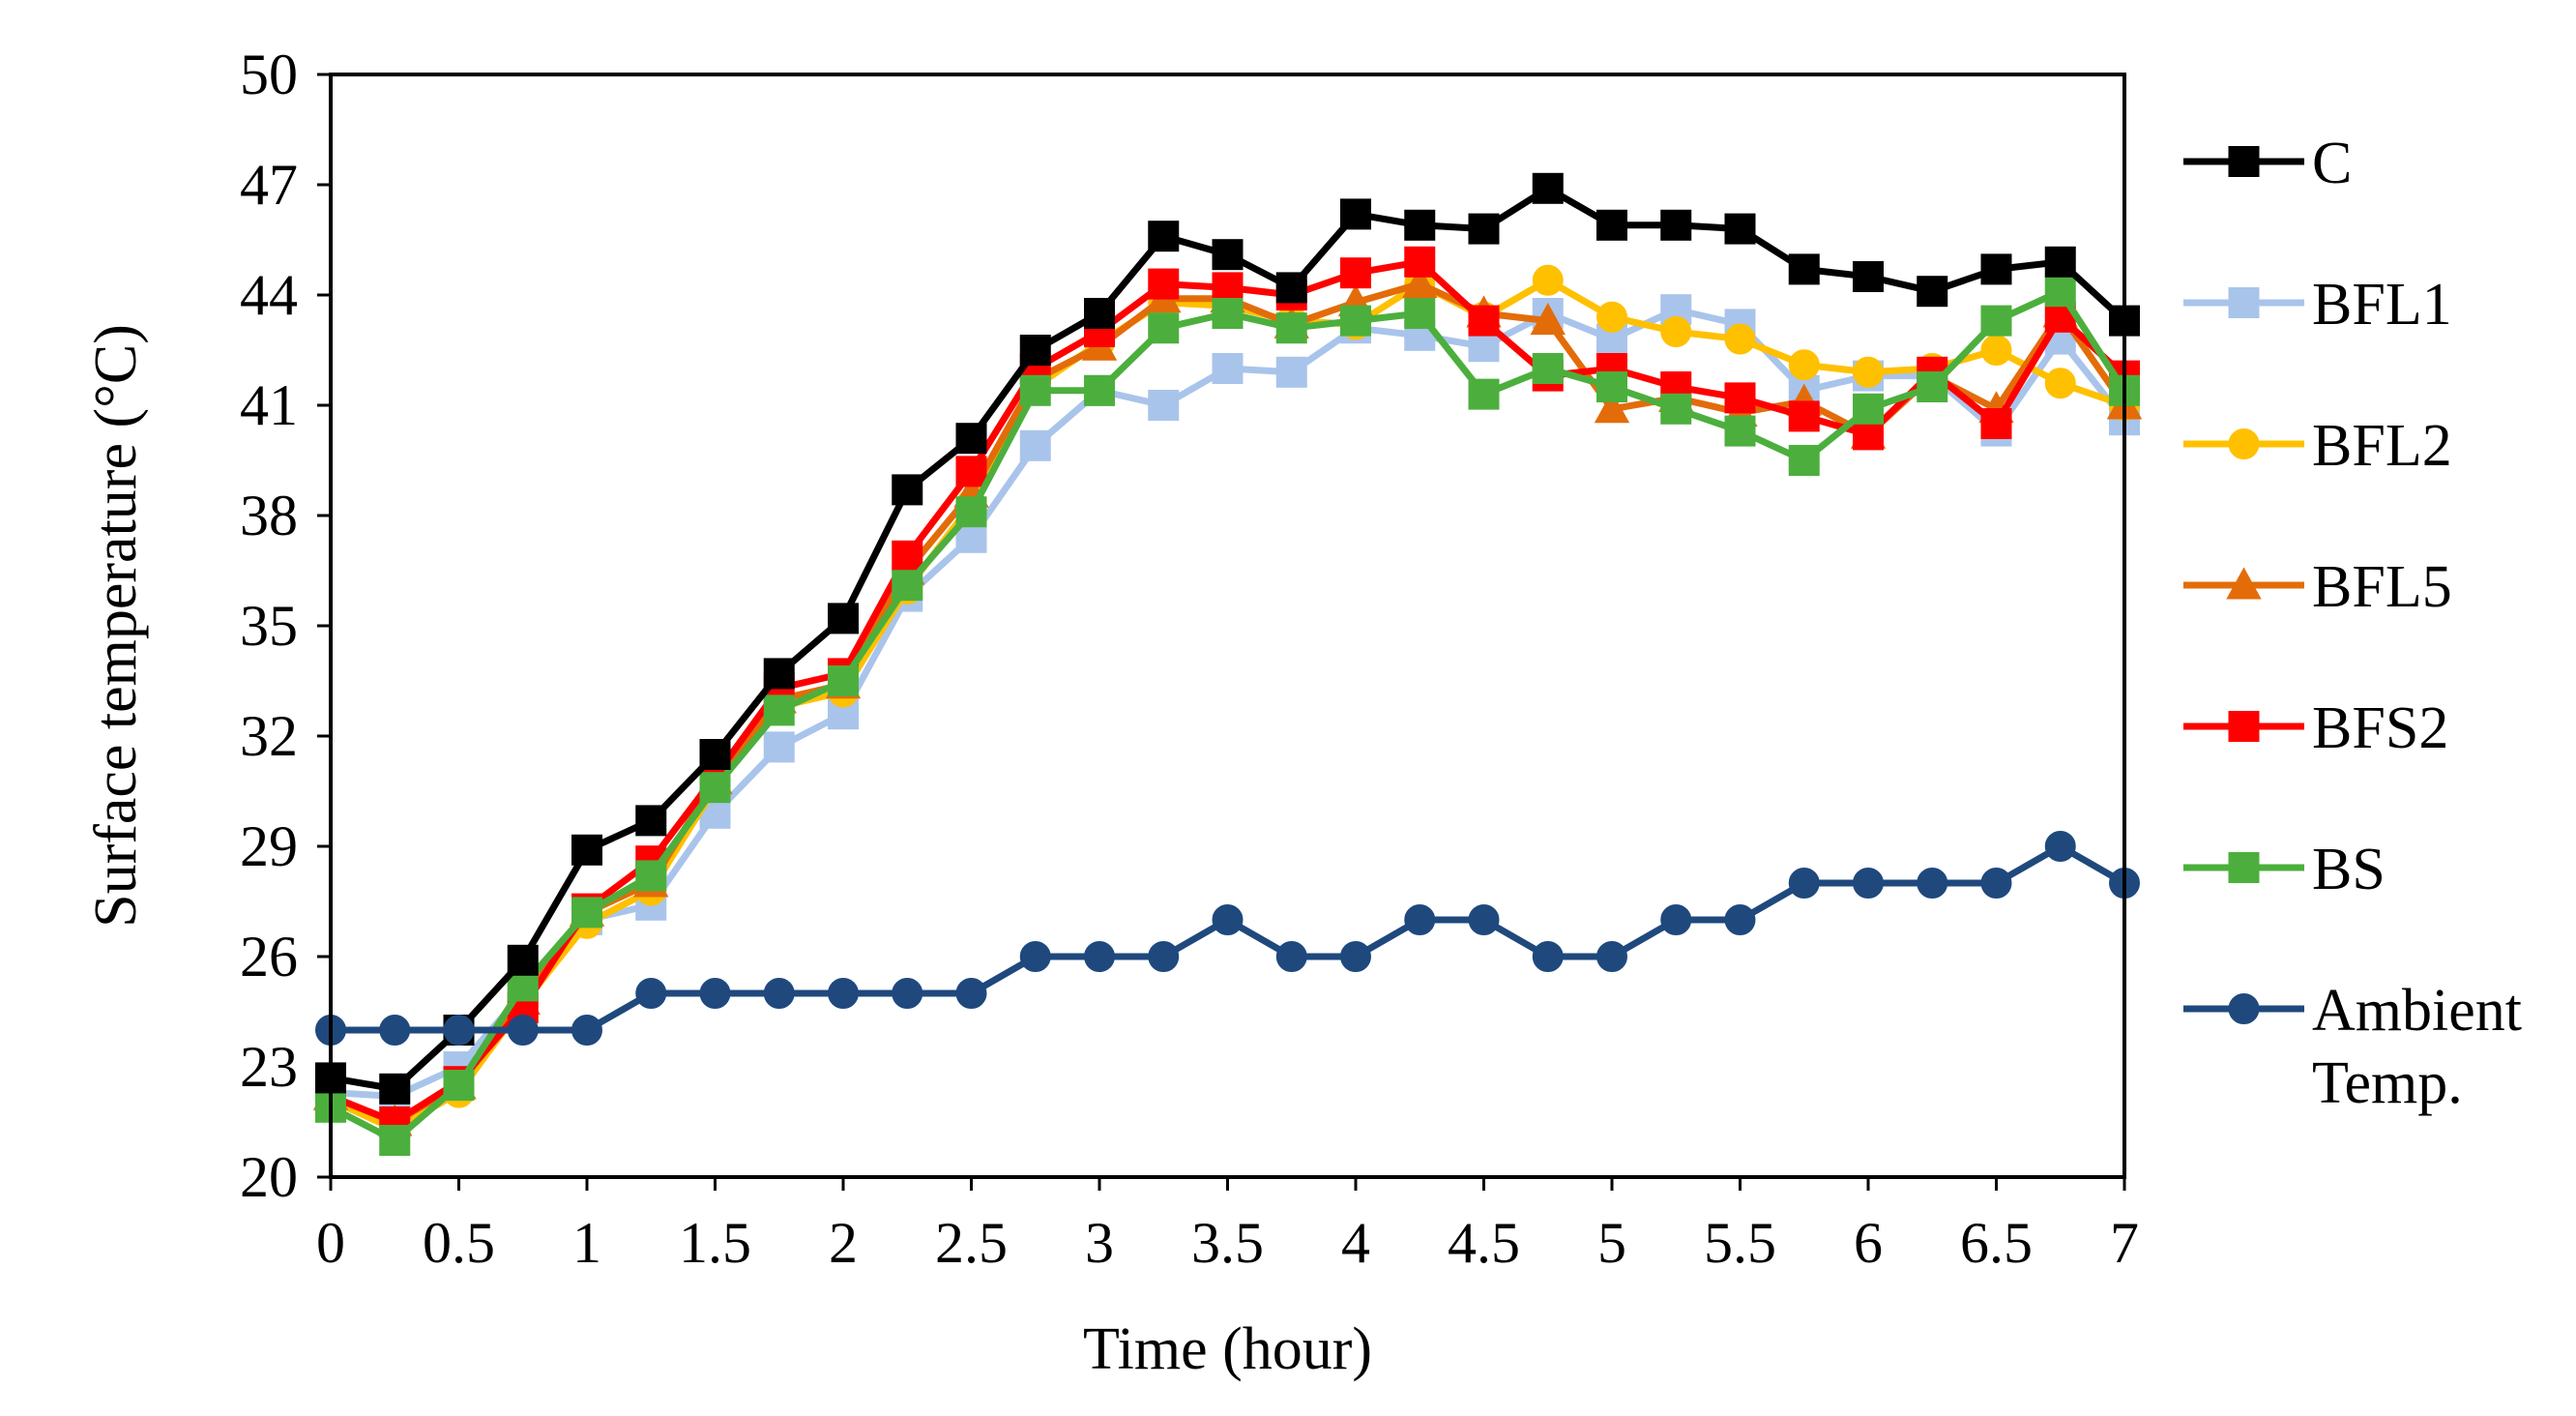 Image resolution: width=2576 pixels, height=1416 pixels. I want to click on x-tick-label: 1.5, so click(715, 1243).